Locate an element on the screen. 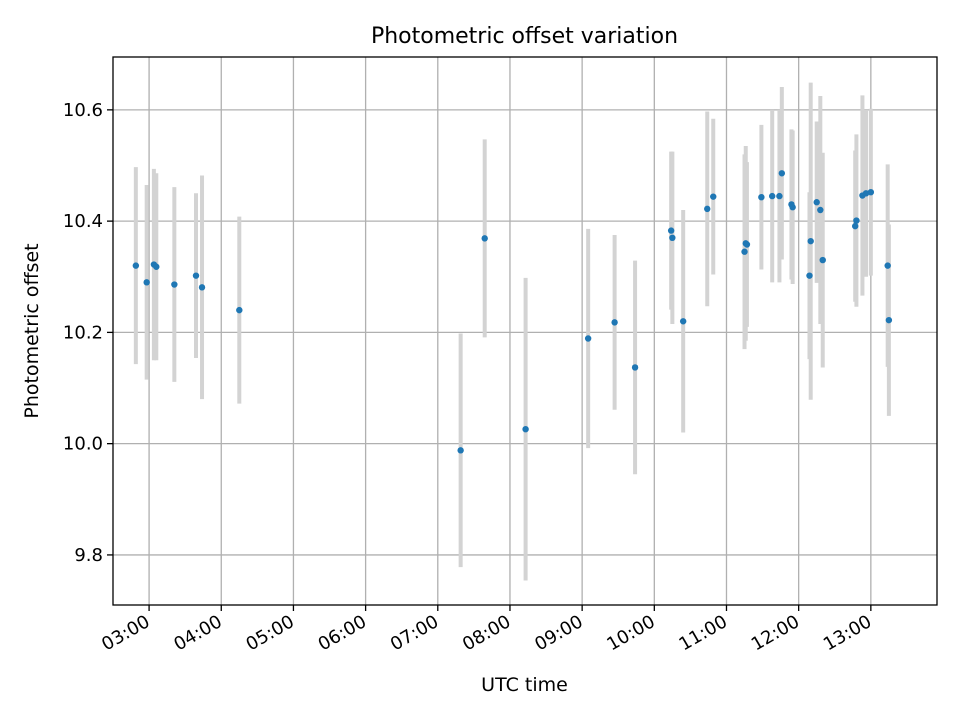 The image size is (960, 720). y-tick-label: 10.0 is located at coordinates (83, 444).